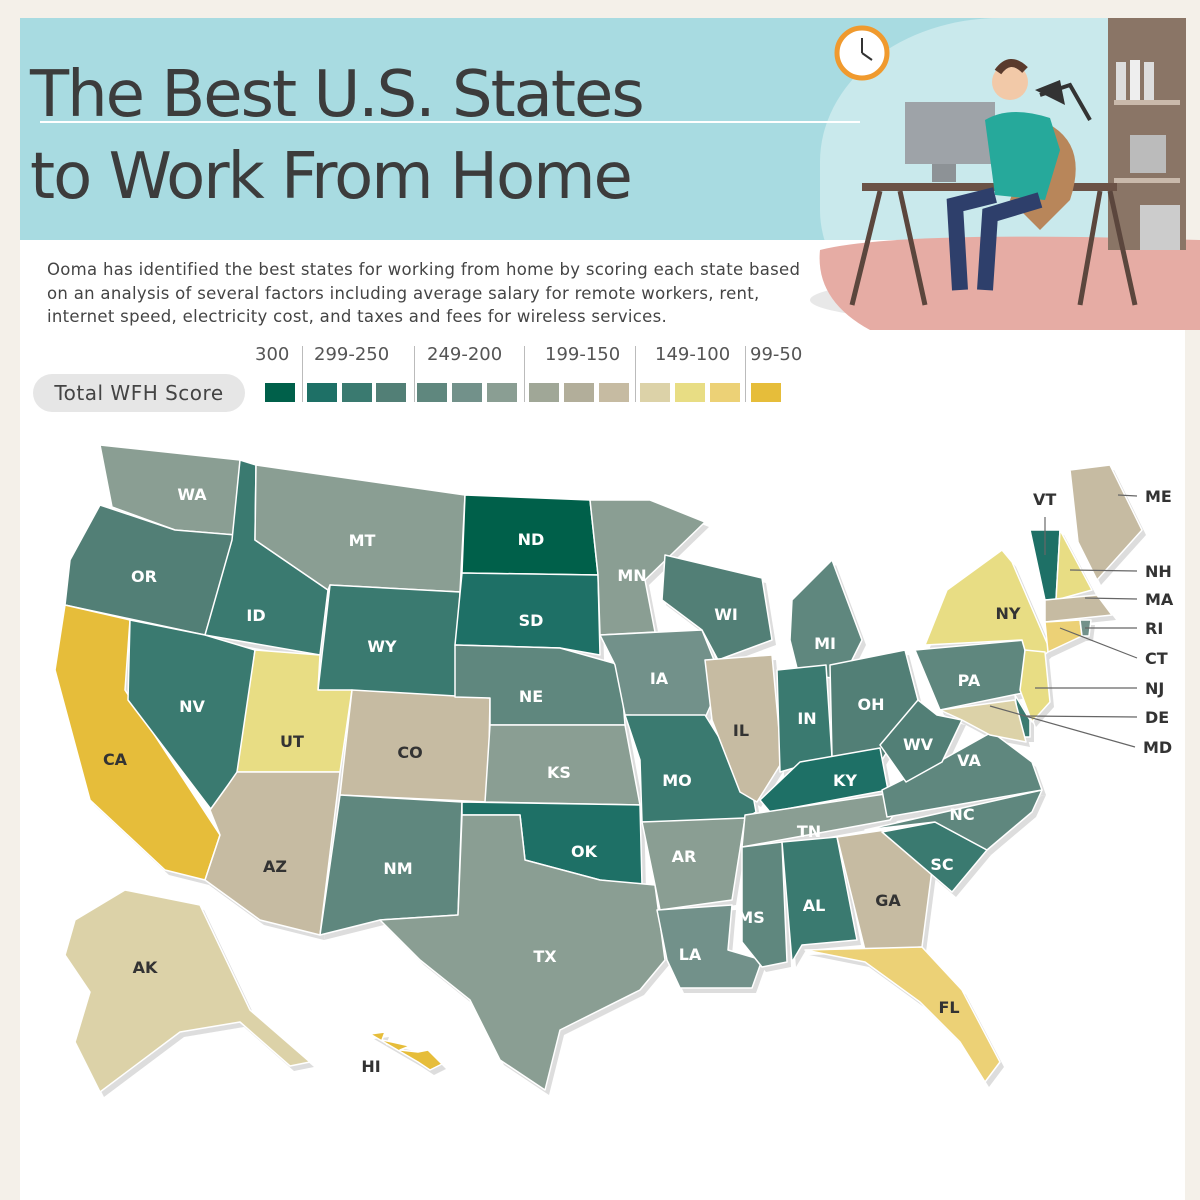 The height and width of the screenshot is (1200, 1200). What do you see at coordinates (659, 678) in the screenshot?
I see `state-label-ia: IA` at bounding box center [659, 678].